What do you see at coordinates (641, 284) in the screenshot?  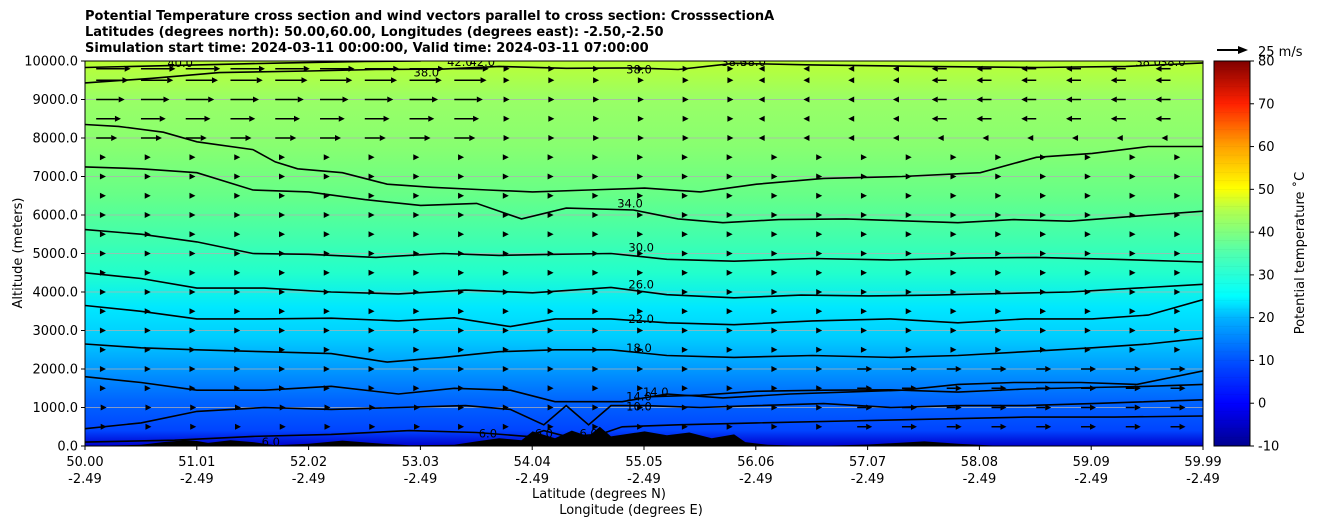 I see `contour-label: 26.0` at bounding box center [641, 284].